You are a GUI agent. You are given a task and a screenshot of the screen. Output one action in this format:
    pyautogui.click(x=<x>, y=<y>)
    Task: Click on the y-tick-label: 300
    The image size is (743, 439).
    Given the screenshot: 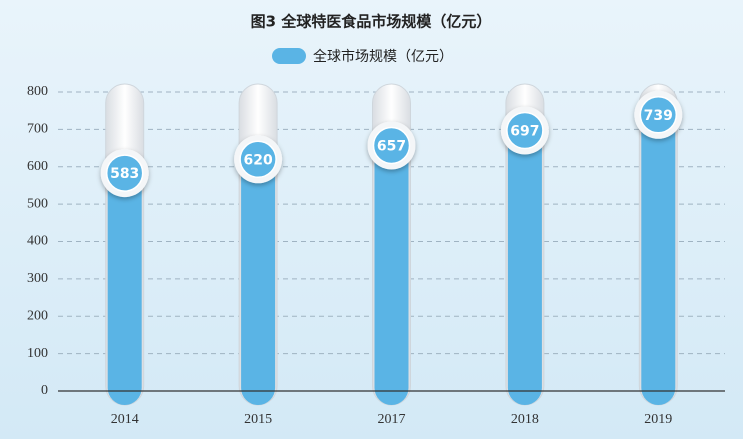 What is the action you would take?
    pyautogui.click(x=37, y=278)
    